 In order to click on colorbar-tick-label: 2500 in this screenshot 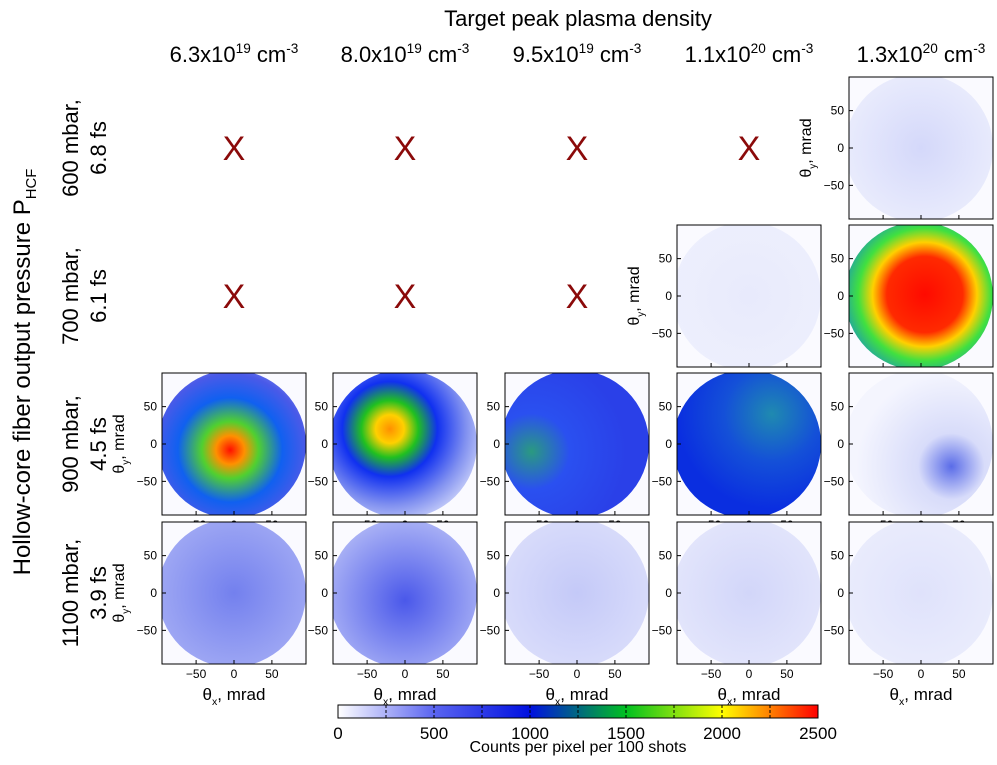, I will do `click(818, 733)`.